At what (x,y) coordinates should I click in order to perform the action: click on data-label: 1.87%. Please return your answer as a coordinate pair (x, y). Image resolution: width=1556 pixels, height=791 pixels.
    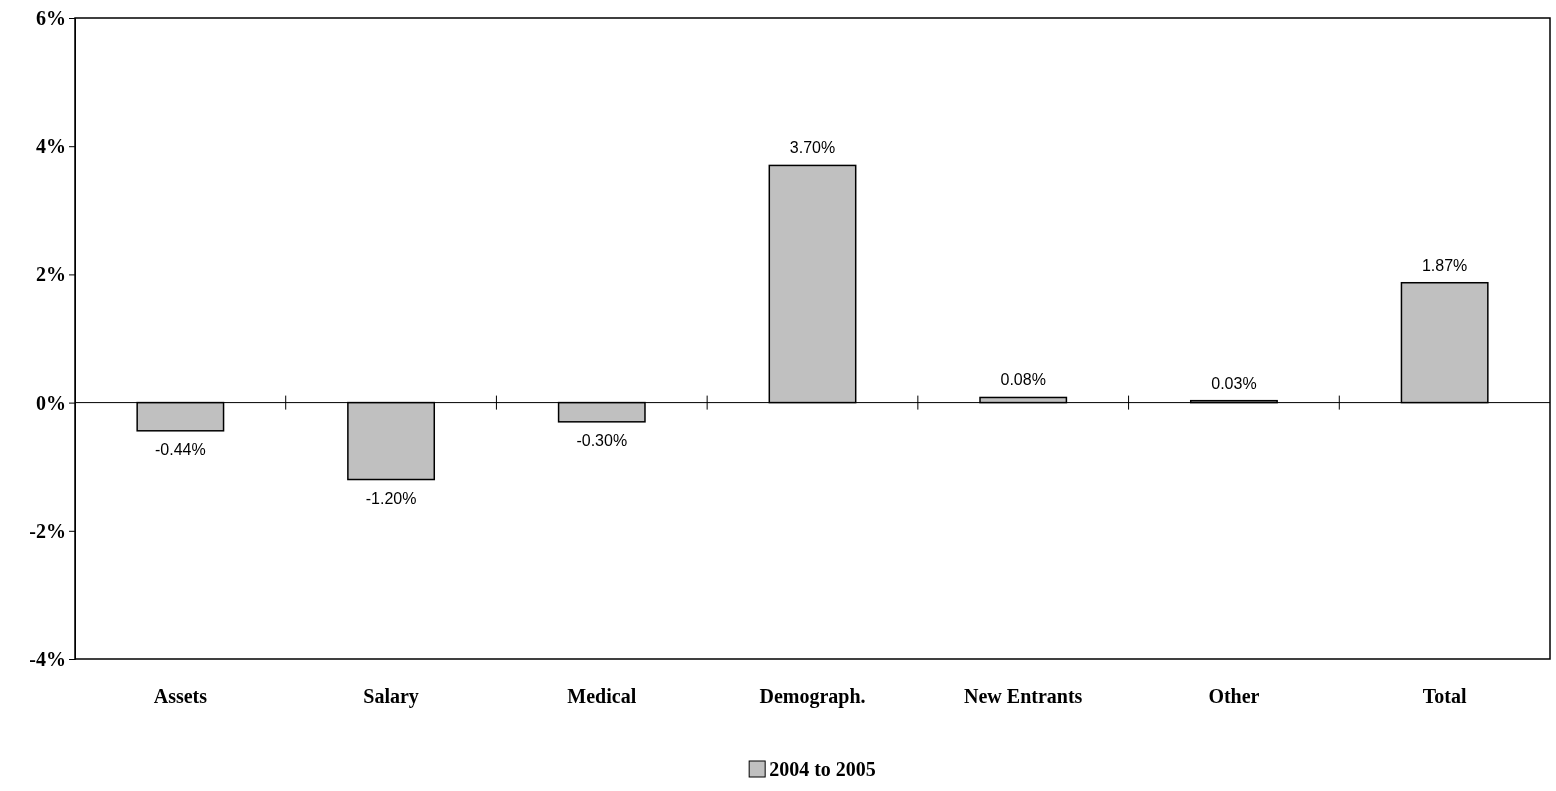
    Looking at the image, I should click on (1444, 265).